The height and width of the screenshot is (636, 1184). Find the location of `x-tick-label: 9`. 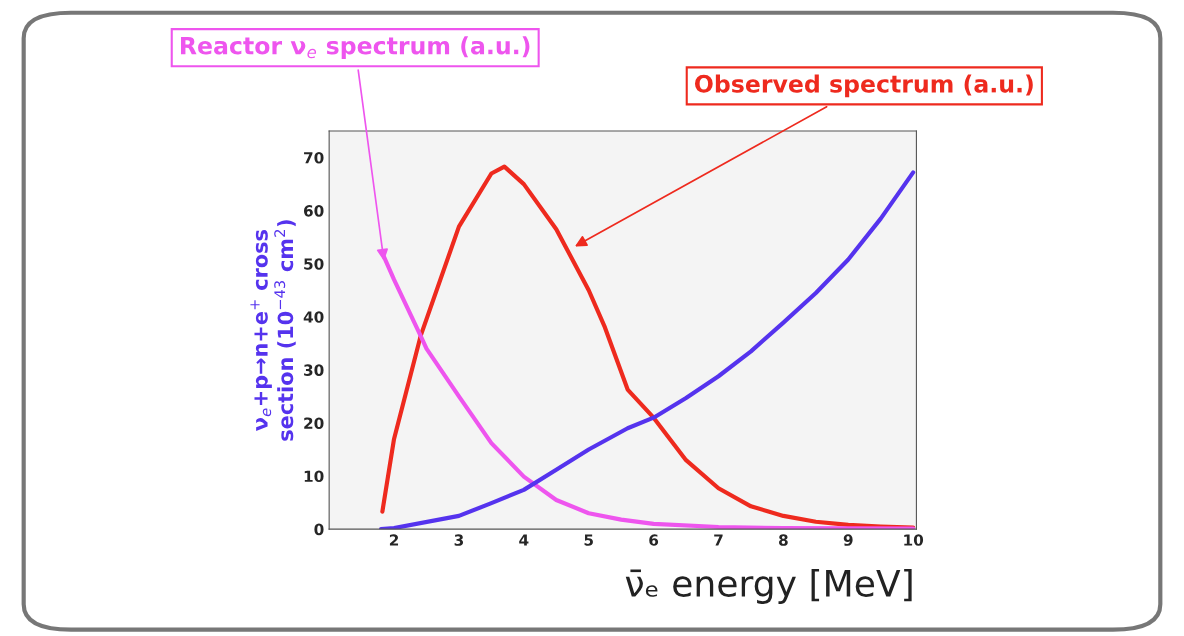

x-tick-label: 9 is located at coordinates (848, 540).